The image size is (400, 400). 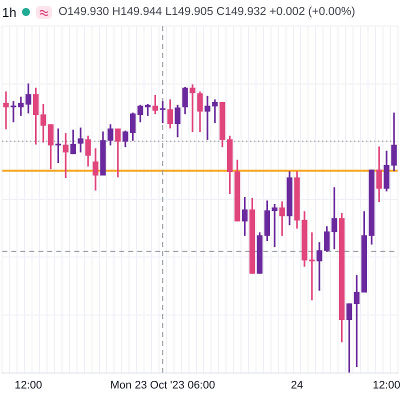 I want to click on chart-subtitle: O149.930 H149.944 L149.905 C149.932 +0.002 (+0.00%), so click(x=207, y=12).